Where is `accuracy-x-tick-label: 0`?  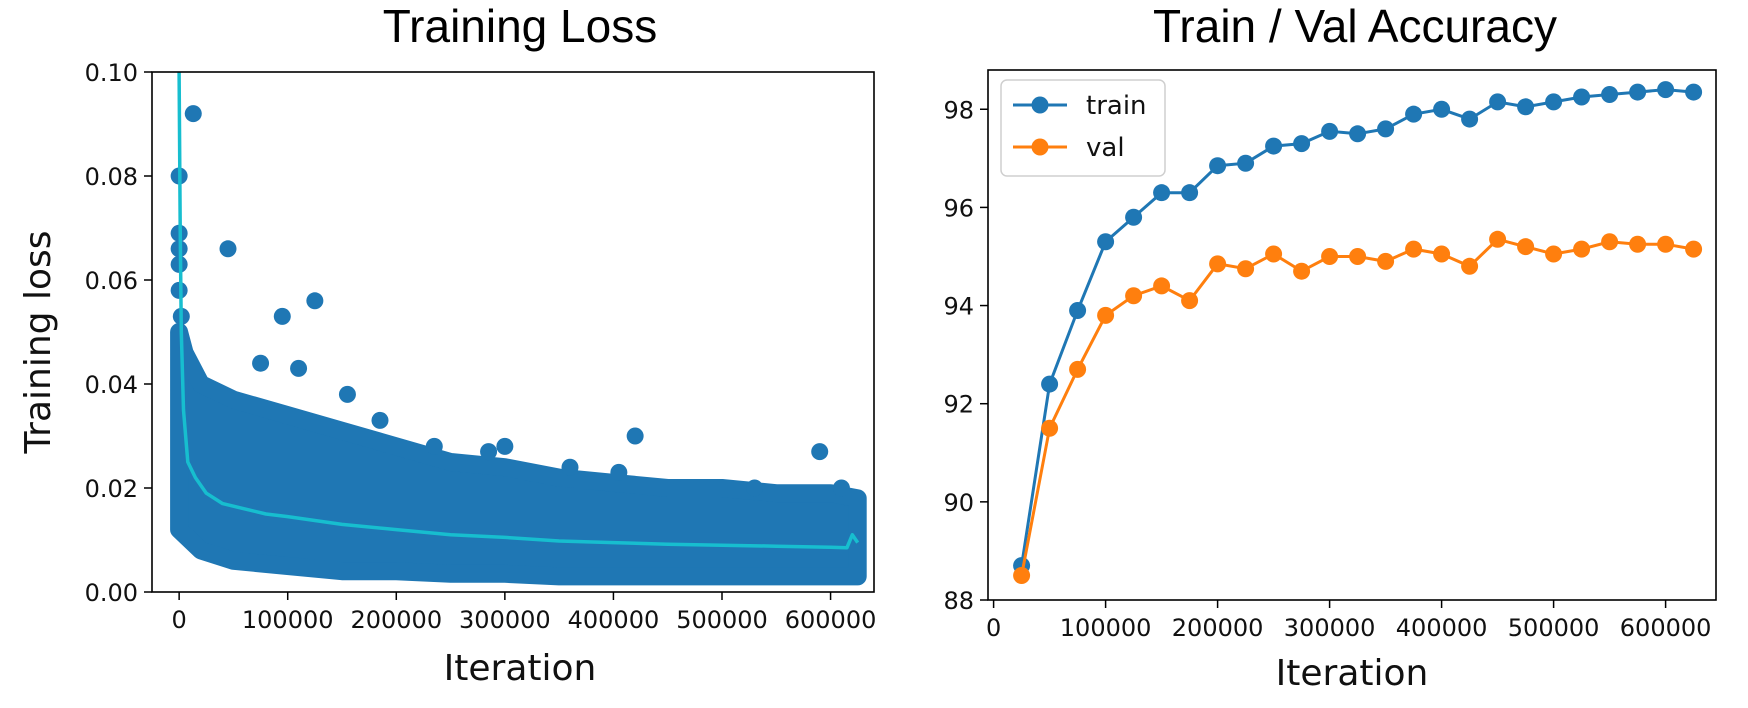 accuracy-x-tick-label: 0 is located at coordinates (993, 628).